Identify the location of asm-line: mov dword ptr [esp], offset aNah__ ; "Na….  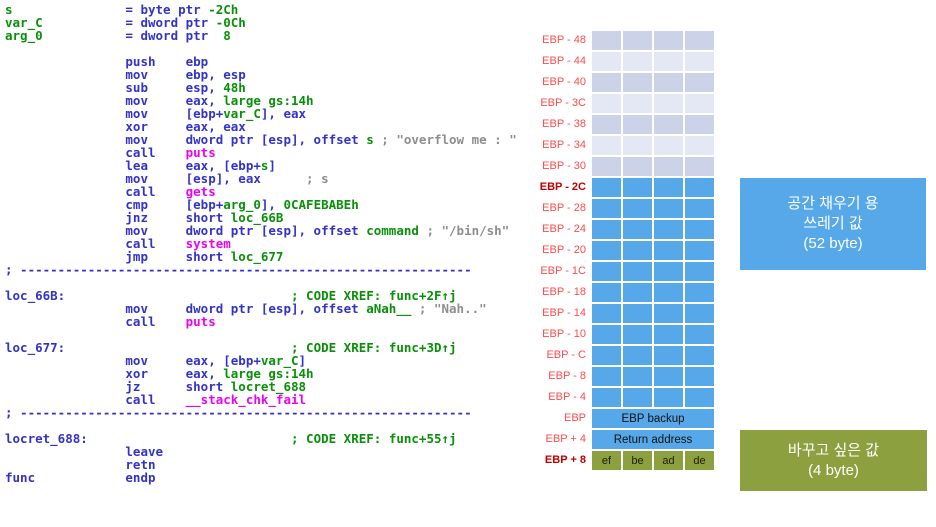
(270, 308).